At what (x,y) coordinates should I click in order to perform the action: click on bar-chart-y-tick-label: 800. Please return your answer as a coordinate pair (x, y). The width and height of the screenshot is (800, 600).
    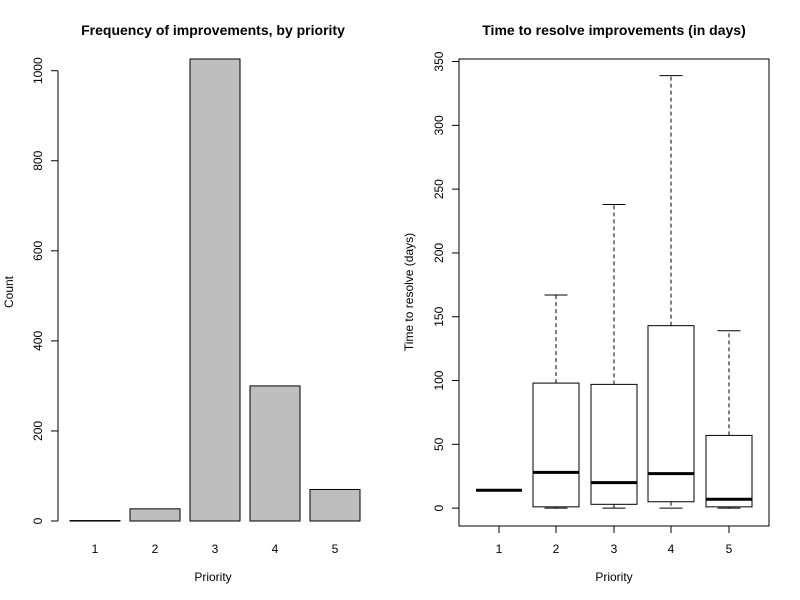
    Looking at the image, I should click on (38, 160).